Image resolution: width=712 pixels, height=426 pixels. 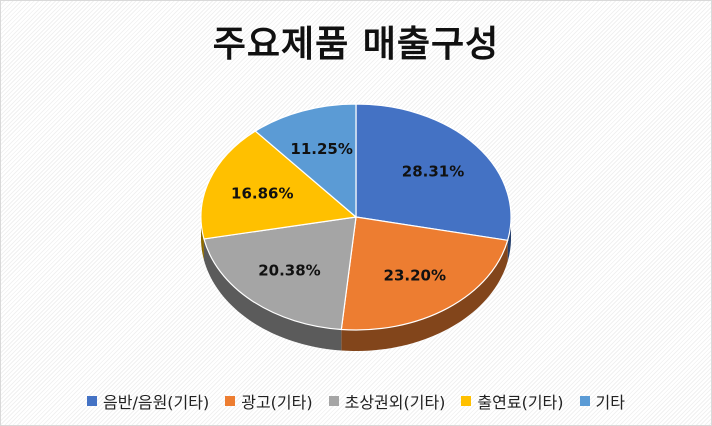 What do you see at coordinates (415, 275) in the screenshot?
I see `data-label-1: 23.20%` at bounding box center [415, 275].